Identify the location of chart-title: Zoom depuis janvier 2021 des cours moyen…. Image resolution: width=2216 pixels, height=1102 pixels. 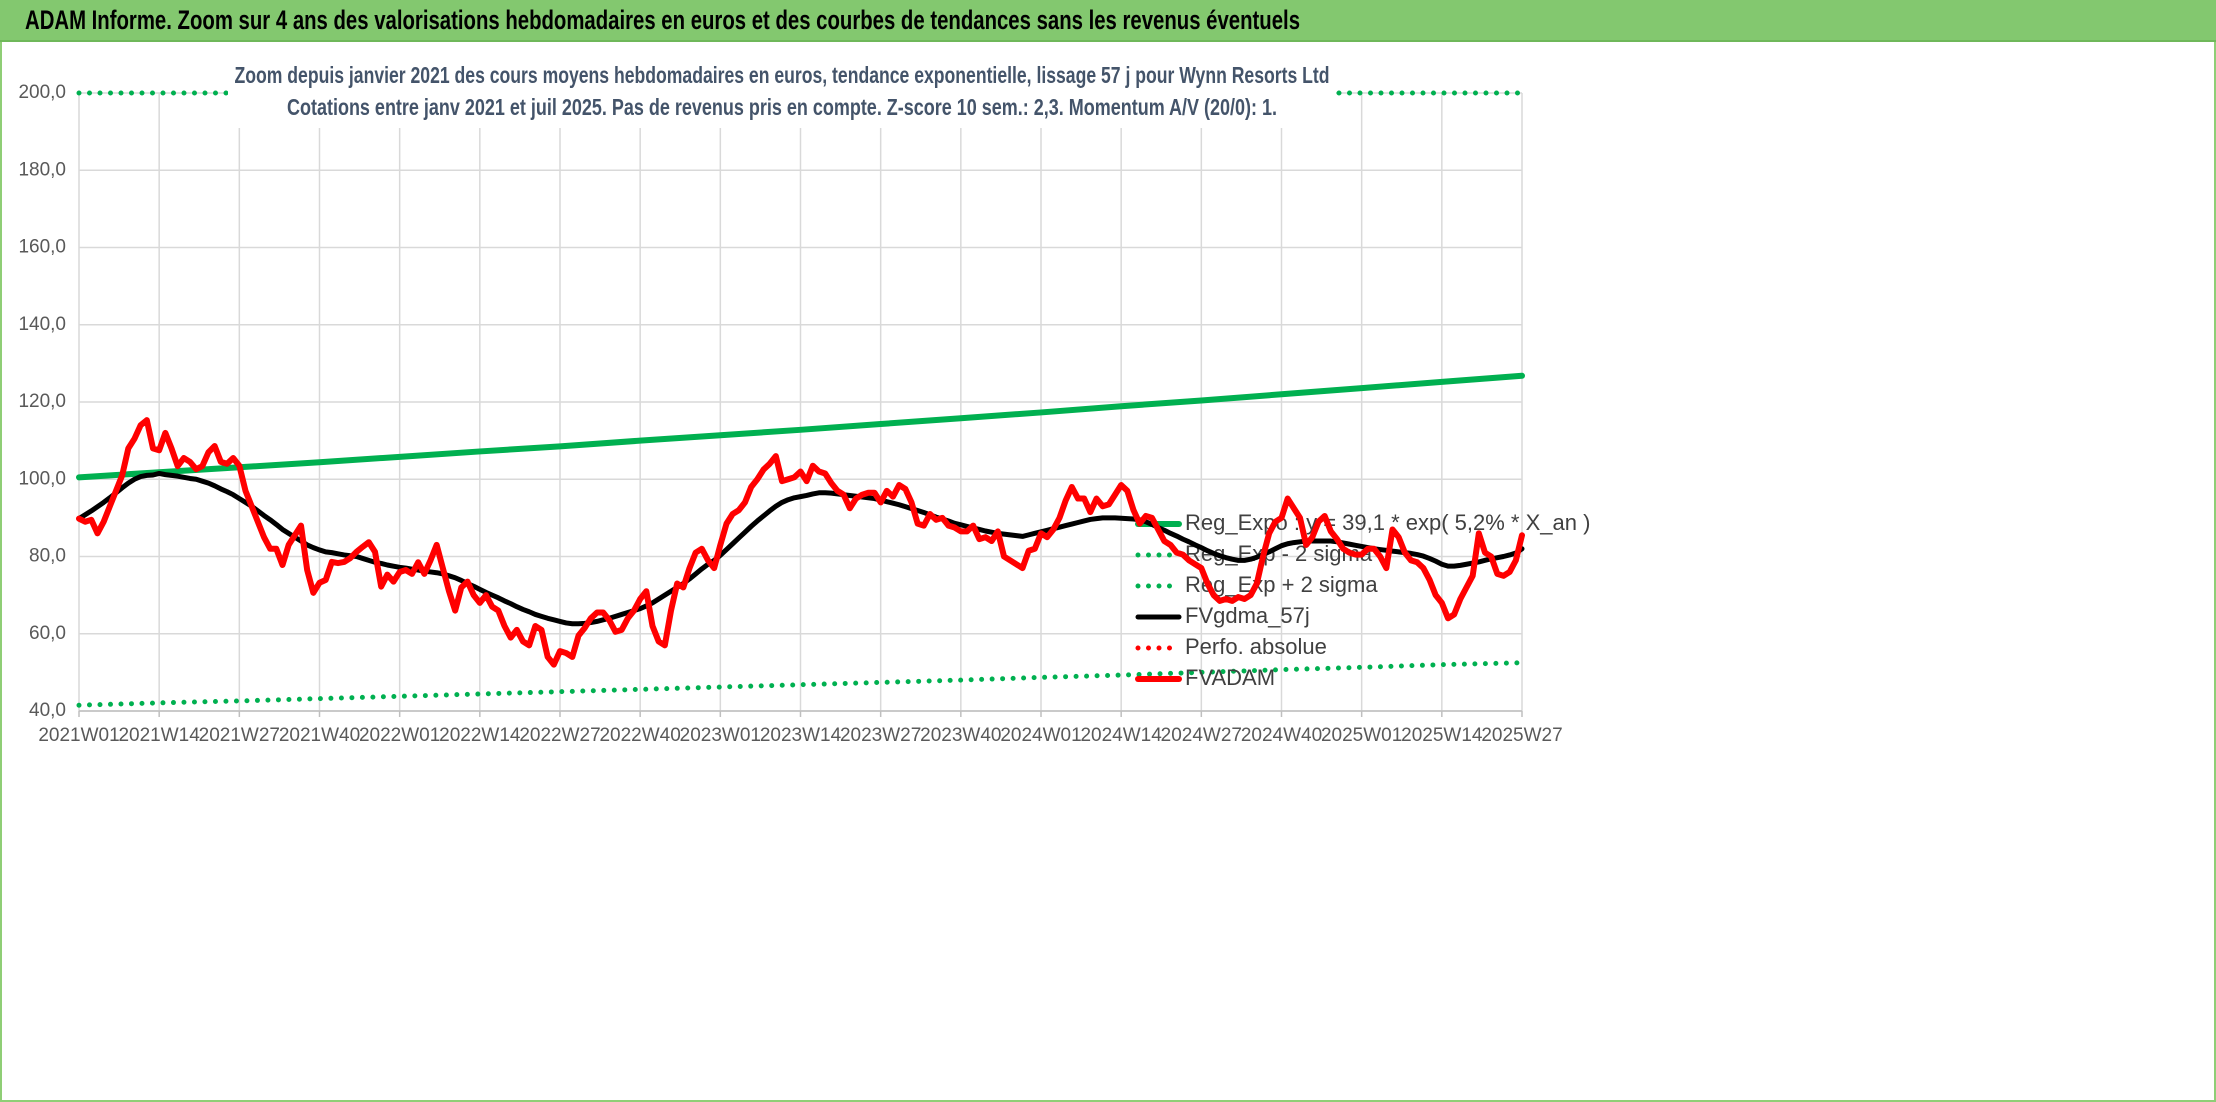
(782, 75).